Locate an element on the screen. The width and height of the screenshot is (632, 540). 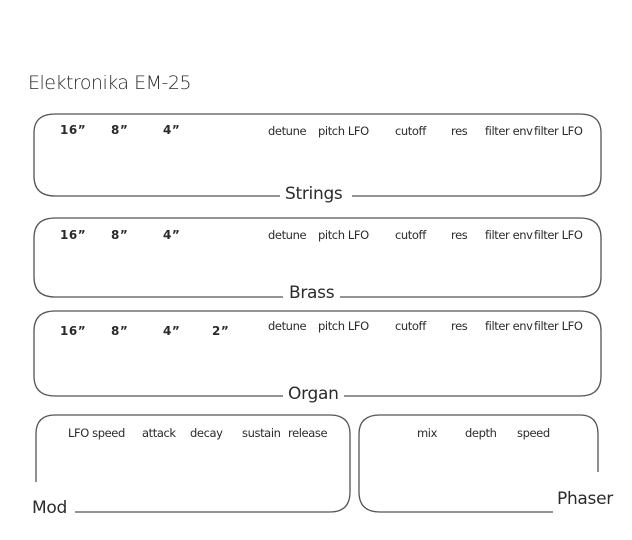
strings-footage-16: 16” is located at coordinates (73, 130).